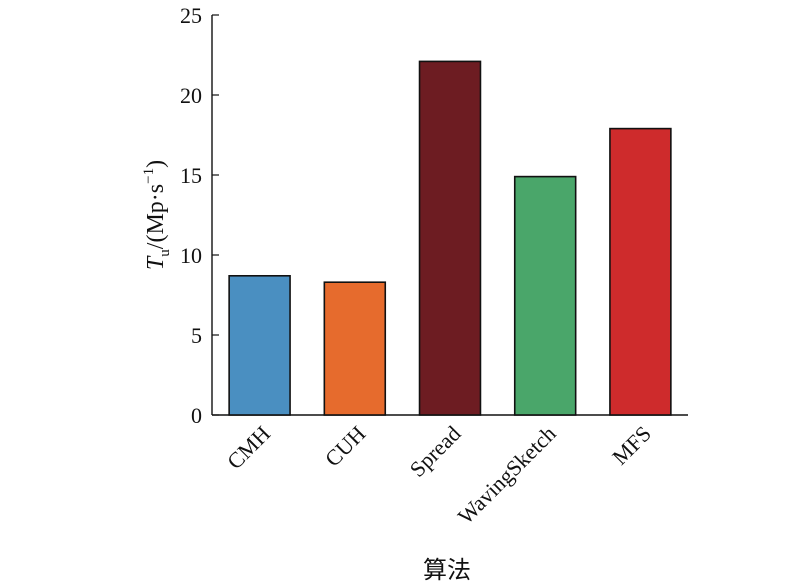  What do you see at coordinates (507, 475) in the screenshot?
I see `x-tick-label-wavingsketch: WavingSketch` at bounding box center [507, 475].